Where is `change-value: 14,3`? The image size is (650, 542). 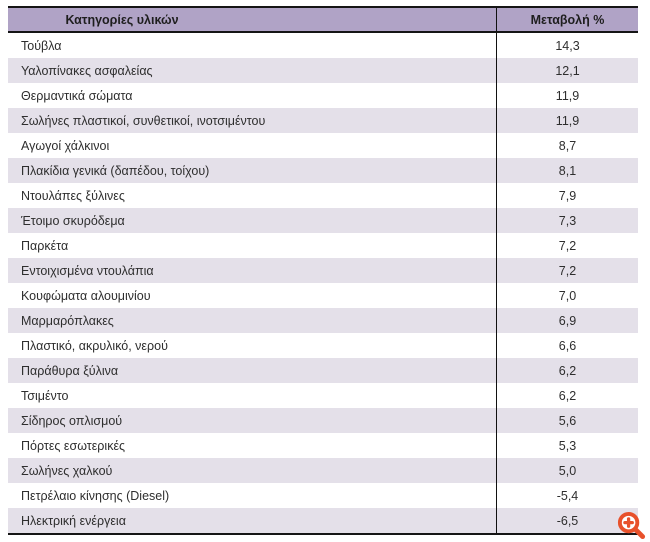
change-value: 14,3 is located at coordinates (567, 45).